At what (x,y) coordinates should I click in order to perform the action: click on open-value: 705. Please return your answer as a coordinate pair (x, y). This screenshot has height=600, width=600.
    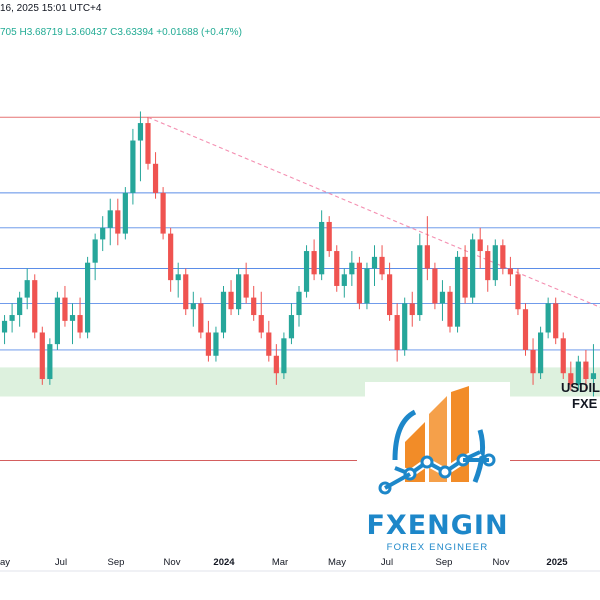
    Looking at the image, I should click on (8, 32).